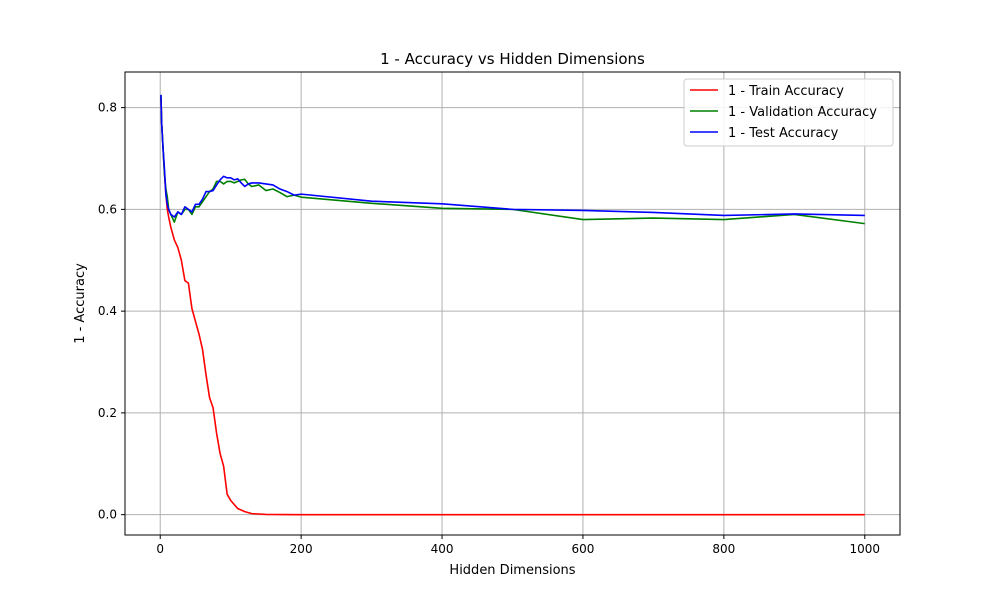 The height and width of the screenshot is (604, 1000). Describe the element at coordinates (80, 303) in the screenshot. I see `y-axis-label: 1 - Accuracy` at that location.